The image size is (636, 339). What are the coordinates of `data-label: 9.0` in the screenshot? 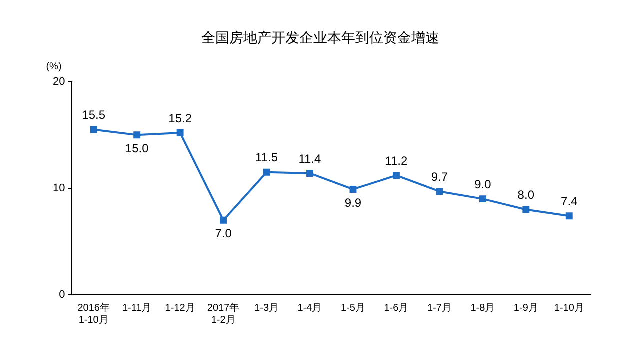 It's located at (483, 184).